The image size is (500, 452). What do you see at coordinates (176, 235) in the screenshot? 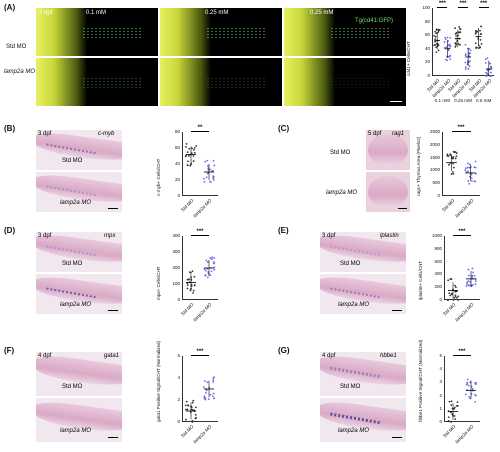
I see `y-tick-label: 400` at bounding box center [176, 235].